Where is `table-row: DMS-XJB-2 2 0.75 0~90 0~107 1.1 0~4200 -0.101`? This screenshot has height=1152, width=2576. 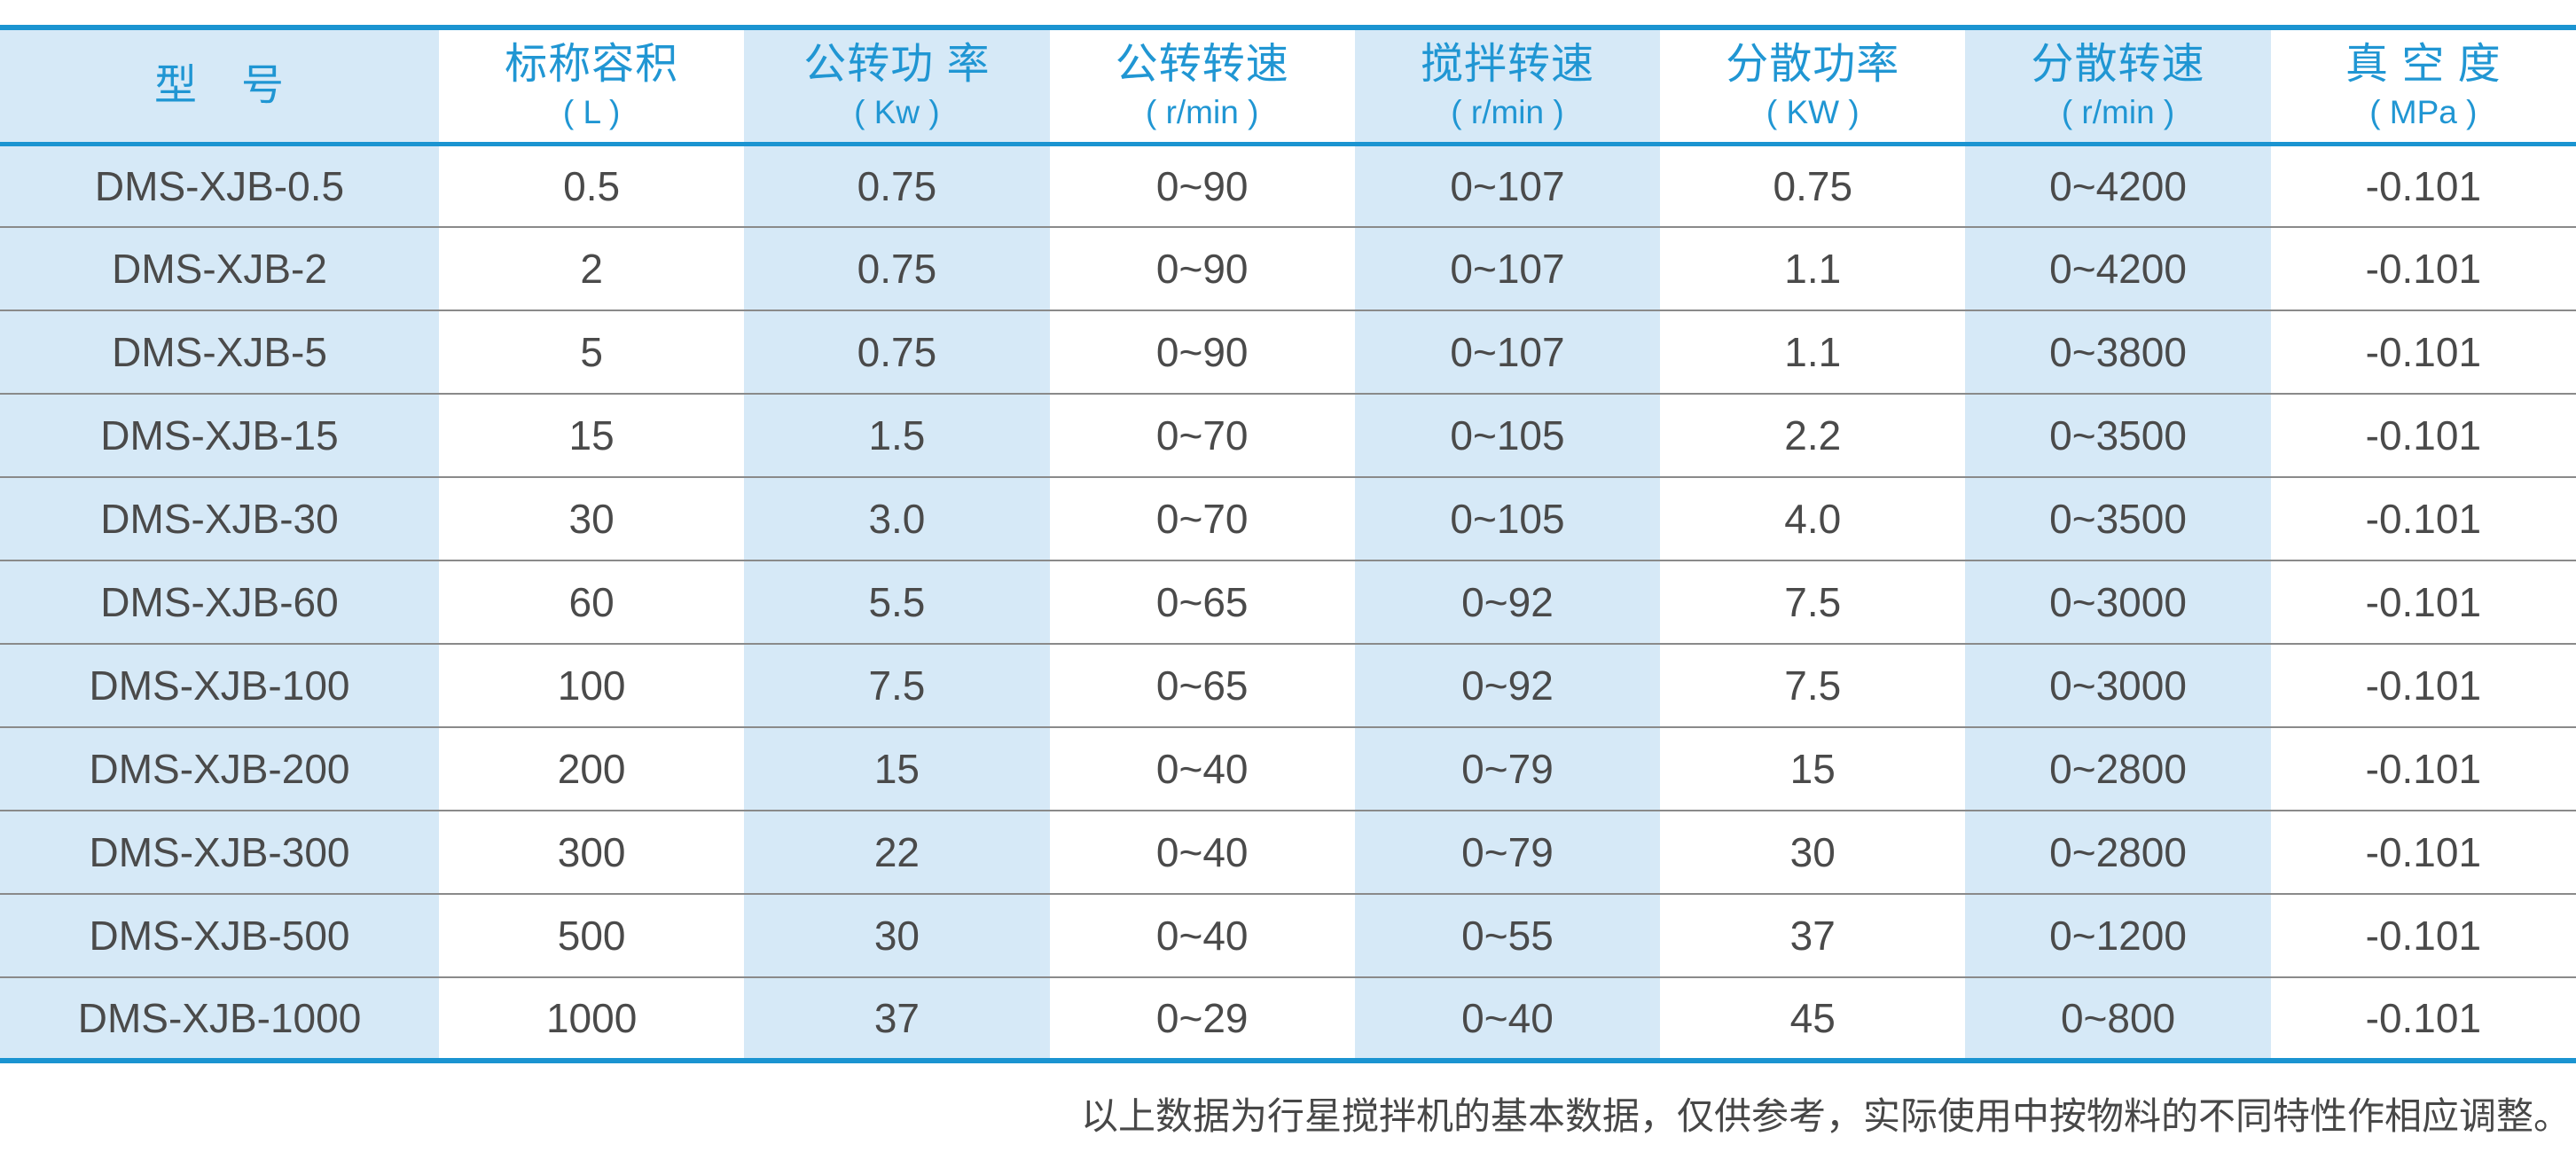
table-row: DMS-XJB-2 2 0.75 0~90 0~107 1.1 0~4200 -0.101 is located at coordinates (1288, 268).